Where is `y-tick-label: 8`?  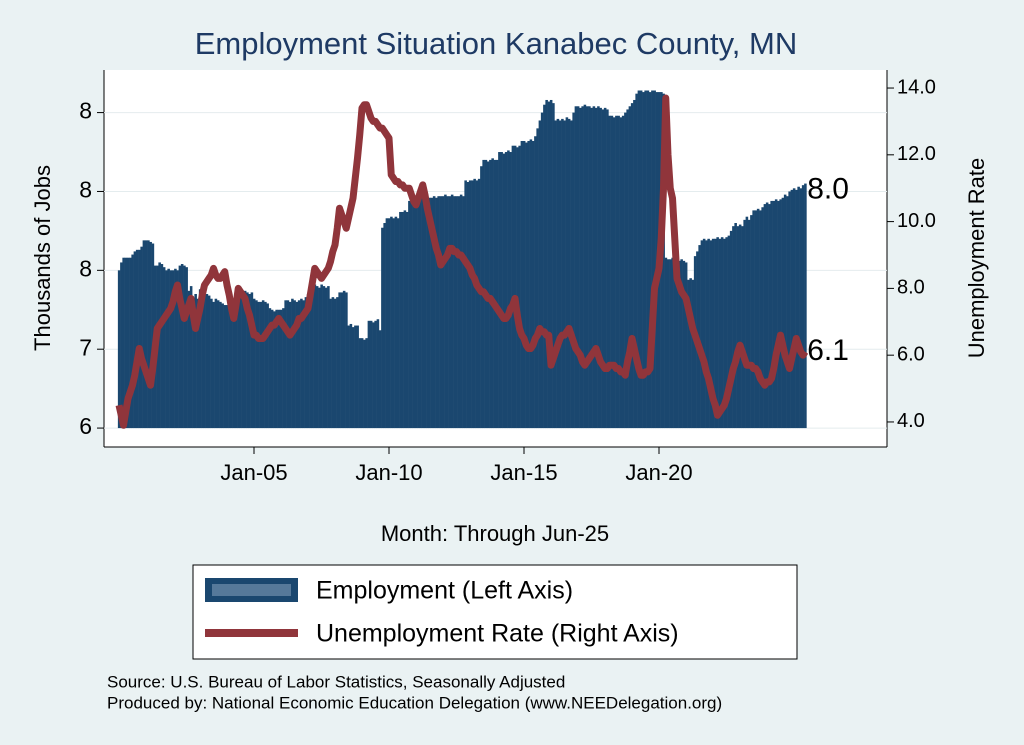
y-tick-label: 8 is located at coordinates (85, 190).